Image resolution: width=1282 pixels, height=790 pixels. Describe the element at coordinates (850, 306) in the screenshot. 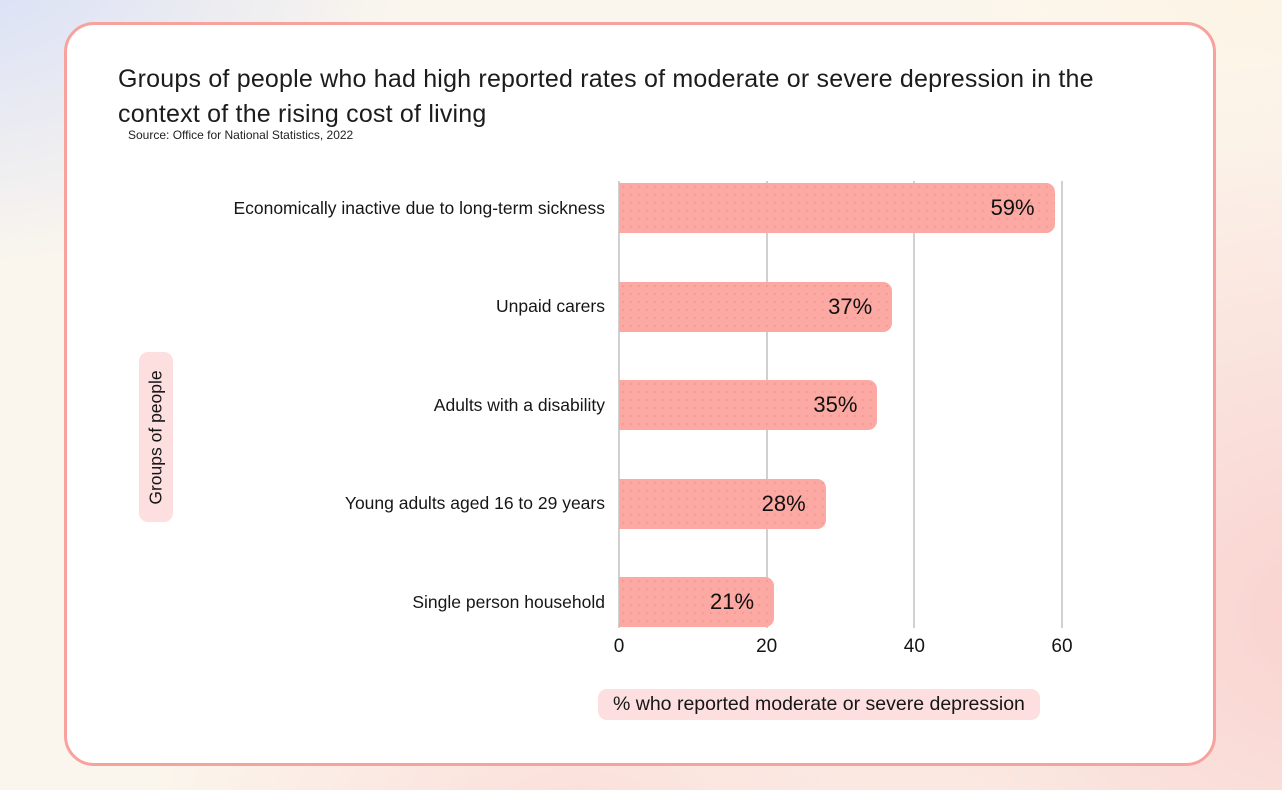

I see `bar-value-label: 37%` at that location.